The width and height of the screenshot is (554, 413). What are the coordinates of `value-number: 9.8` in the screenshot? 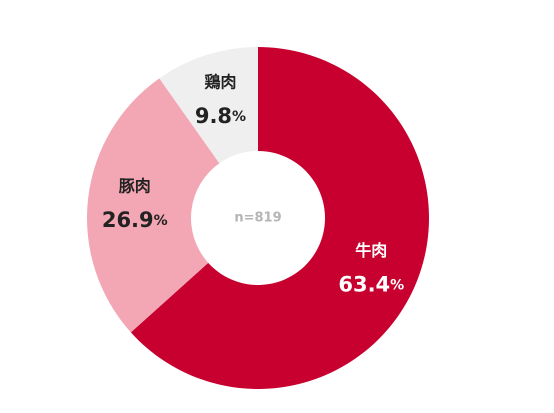 It's located at (213, 116).